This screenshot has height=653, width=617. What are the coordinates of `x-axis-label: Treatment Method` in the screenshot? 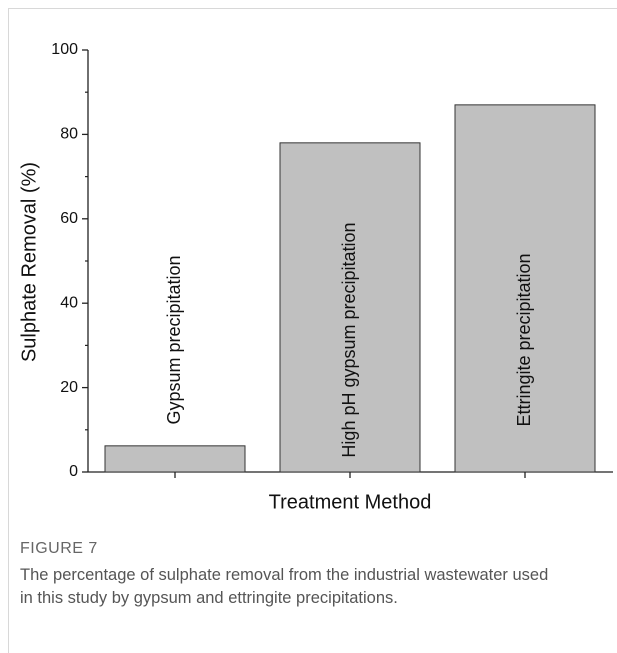 It's located at (350, 502).